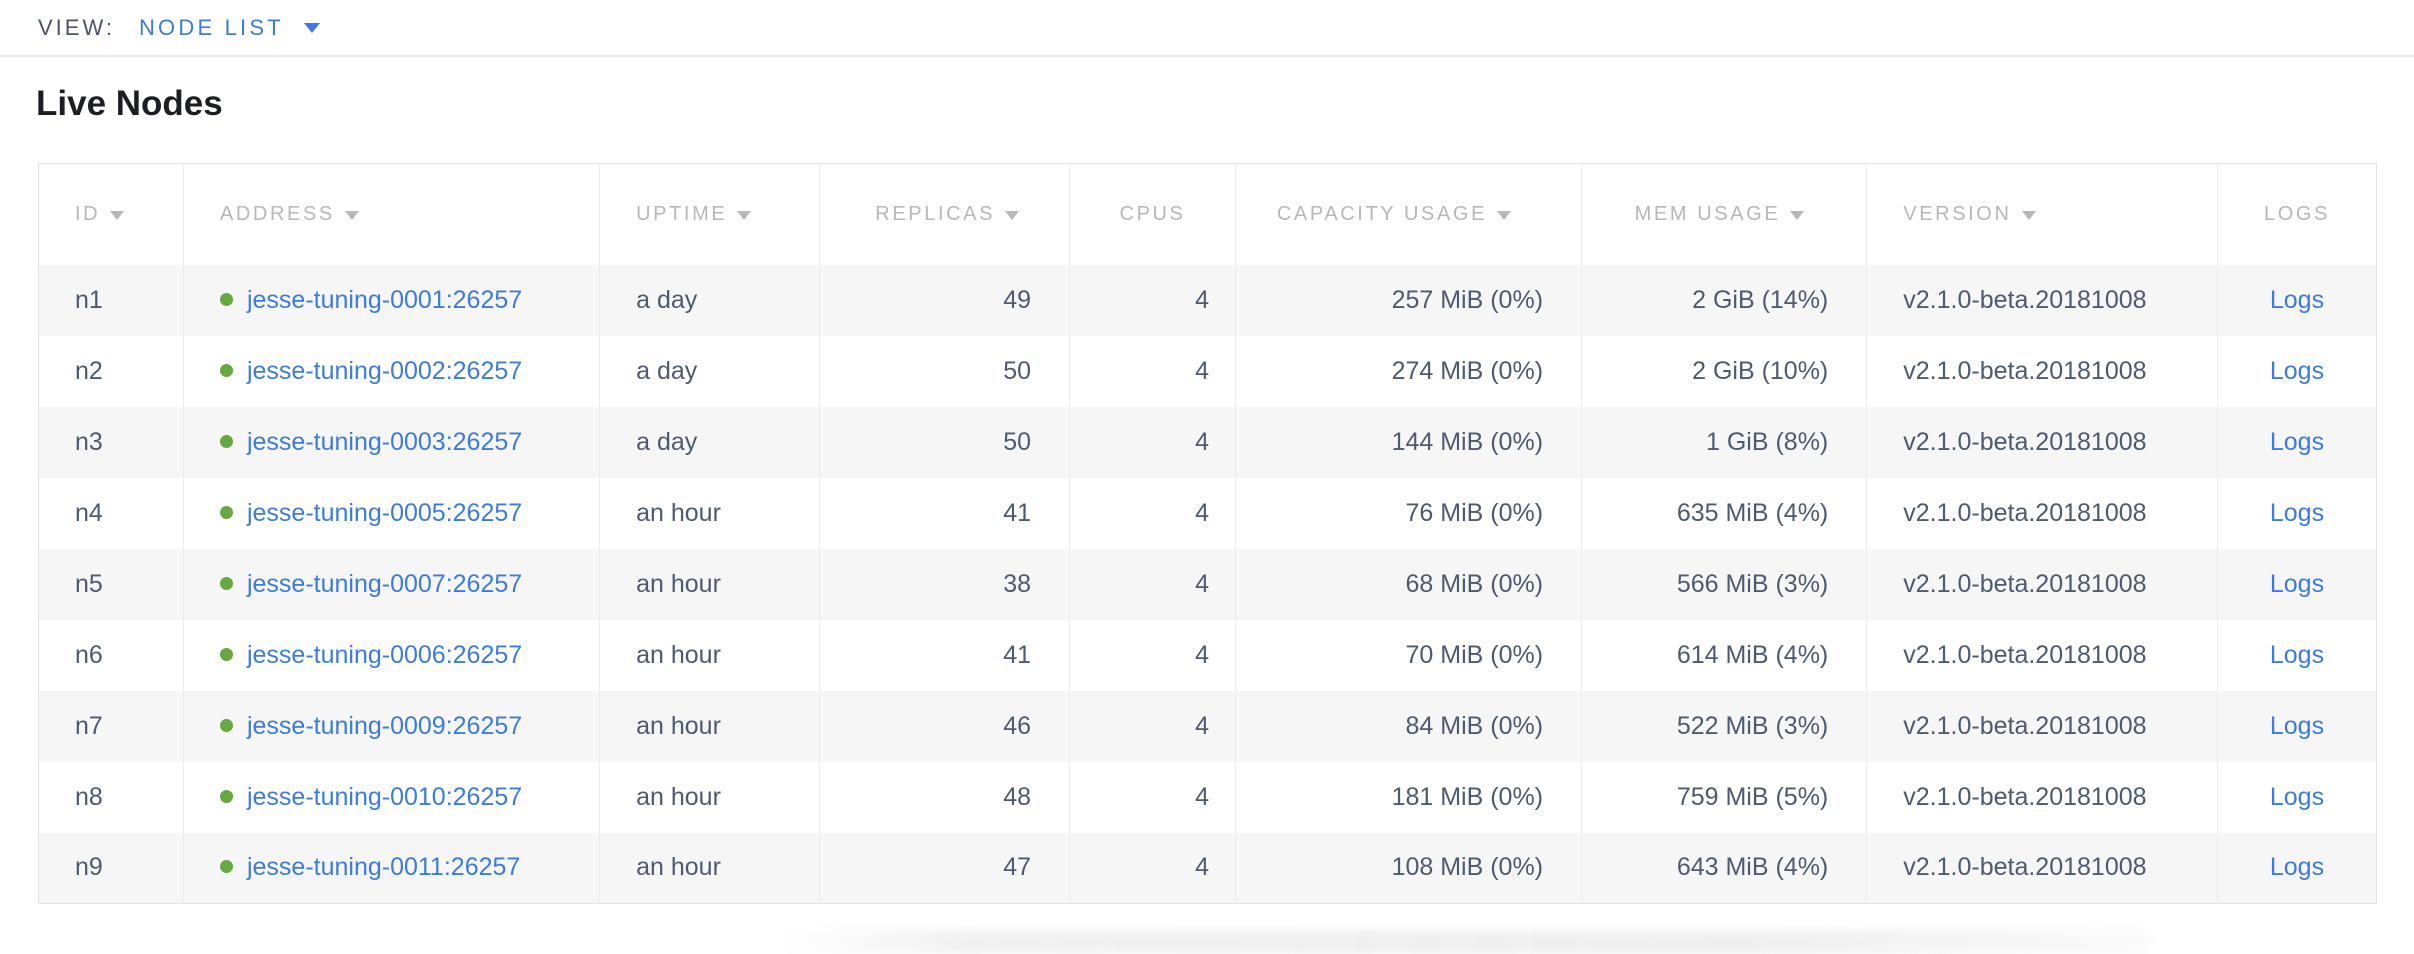 This screenshot has width=2414, height=954. Describe the element at coordinates (1408, 513) in the screenshot. I see `cell-capacity: 76 MiB (0%)` at that location.